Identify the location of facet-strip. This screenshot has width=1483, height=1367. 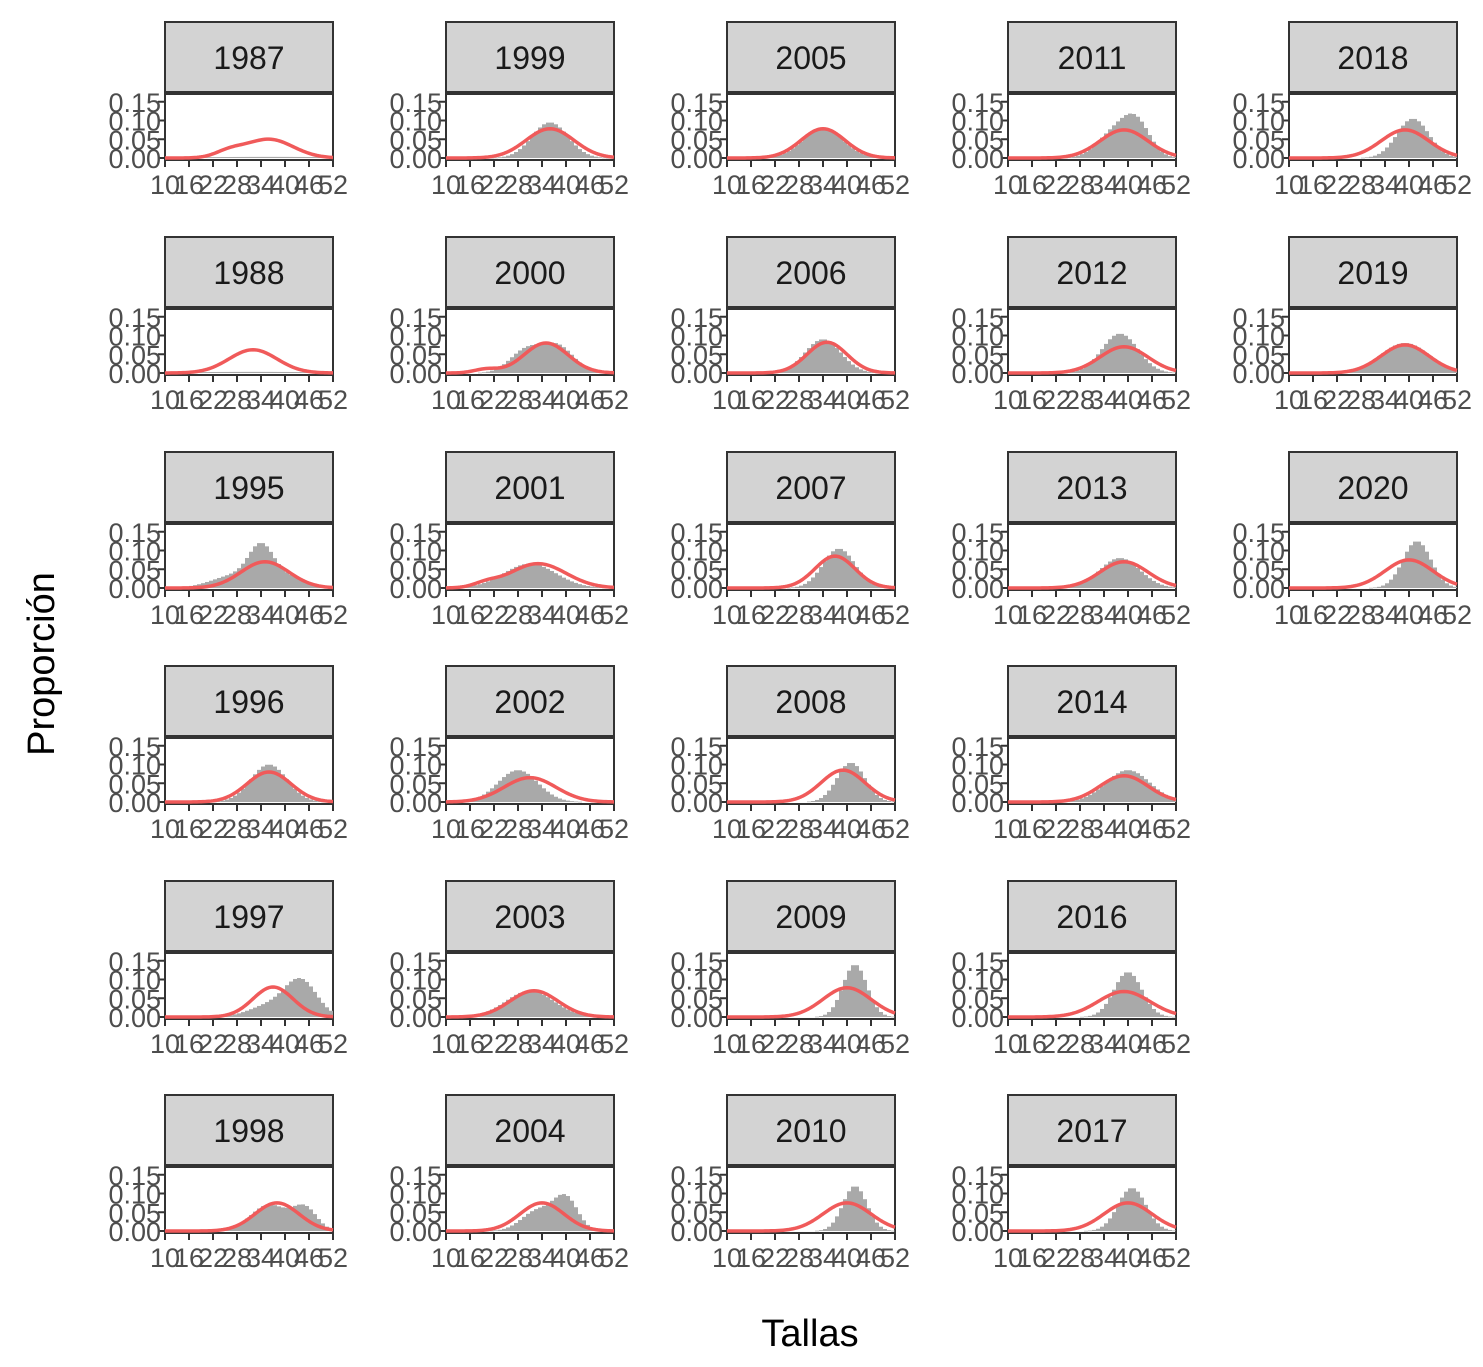
(530, 272).